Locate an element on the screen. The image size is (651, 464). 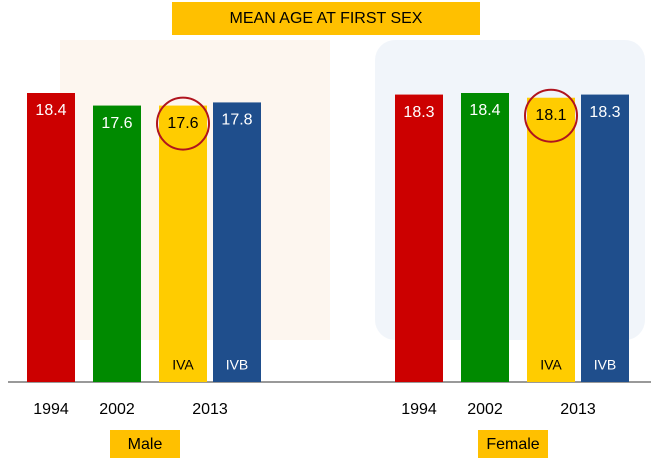
value-label: 17.8 is located at coordinates (236, 120).